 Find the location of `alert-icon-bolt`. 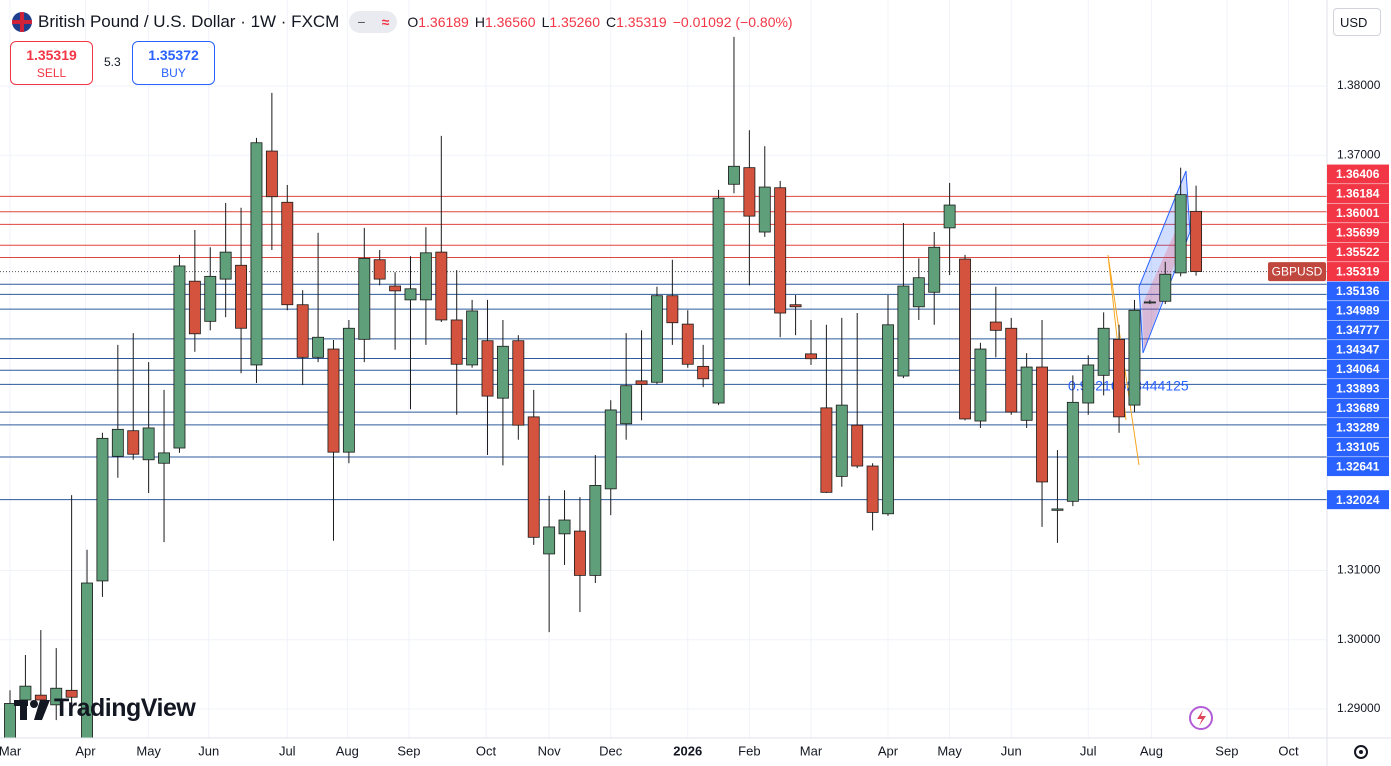

alert-icon-bolt is located at coordinates (1201, 718).